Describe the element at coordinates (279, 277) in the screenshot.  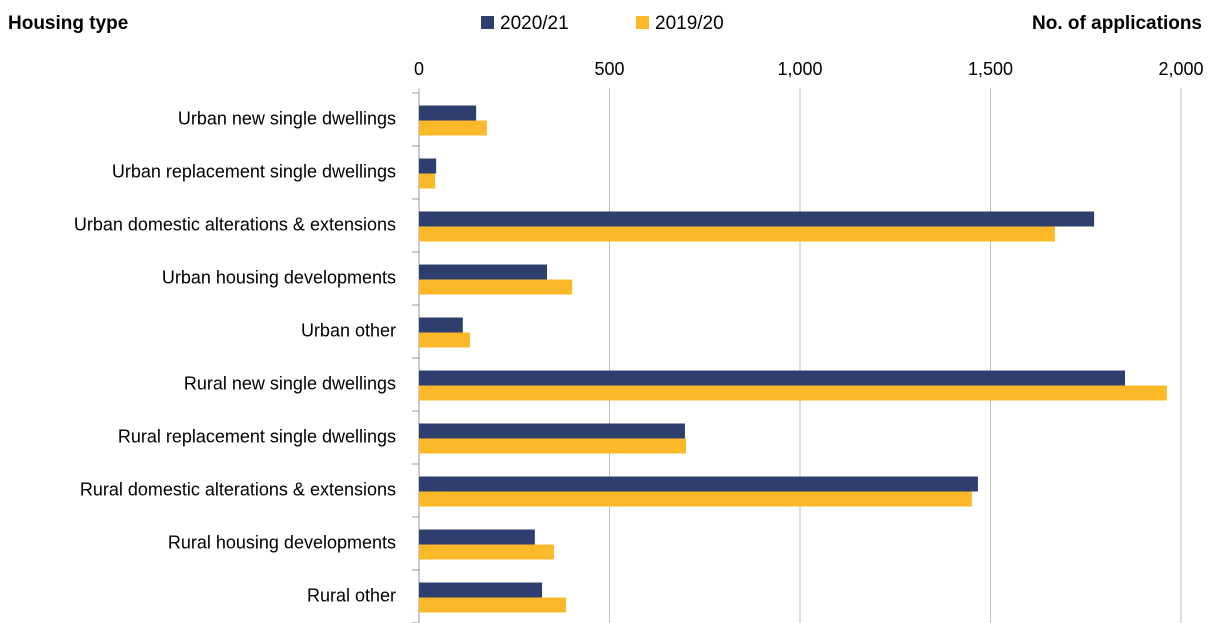
I see `y-tick-label: Urban housing developments` at that location.